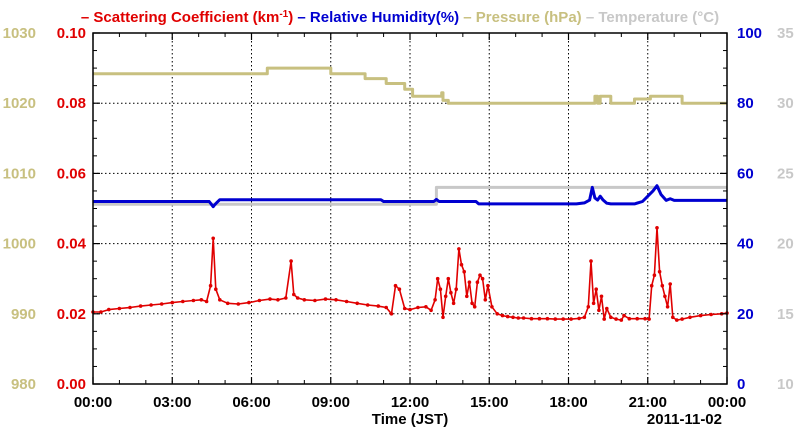 The height and width of the screenshot is (434, 800). What do you see at coordinates (749, 33) in the screenshot?
I see `humidity-tick-label: 100` at bounding box center [749, 33].